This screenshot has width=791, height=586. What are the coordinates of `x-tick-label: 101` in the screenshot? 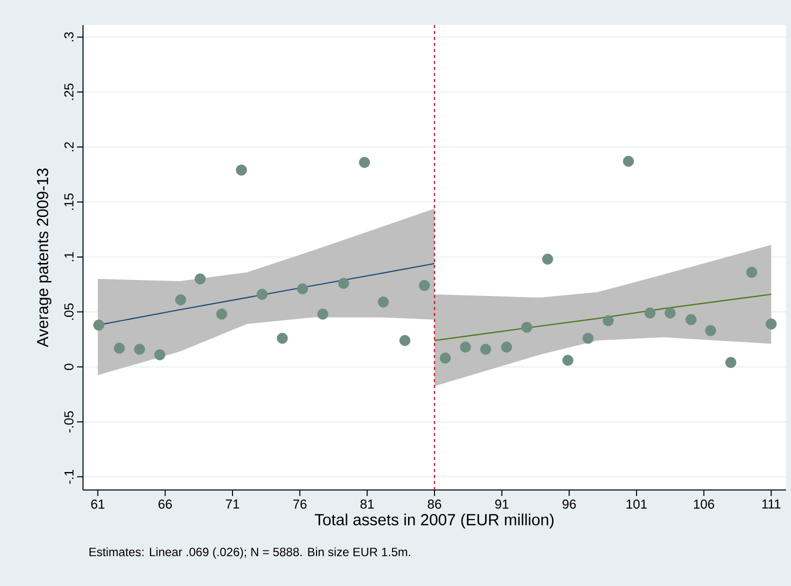 It's located at (636, 504).